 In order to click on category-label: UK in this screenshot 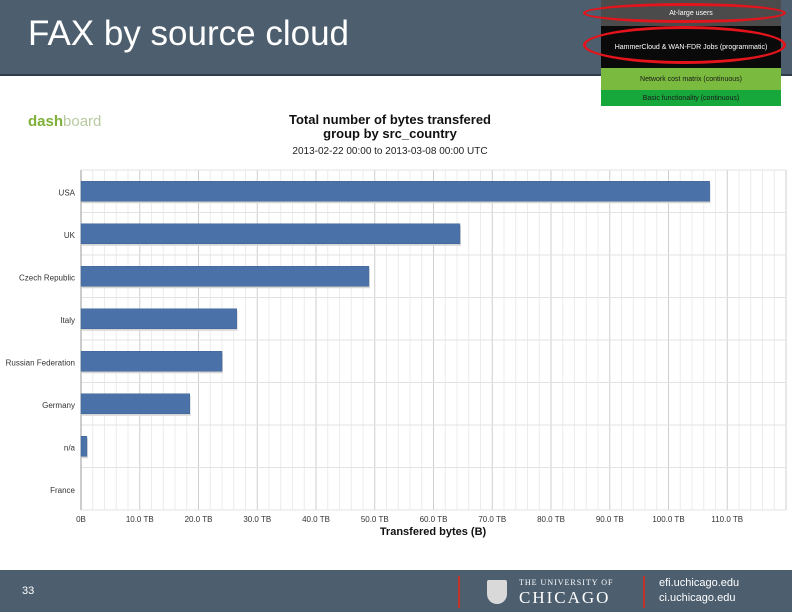, I will do `click(70, 235)`.